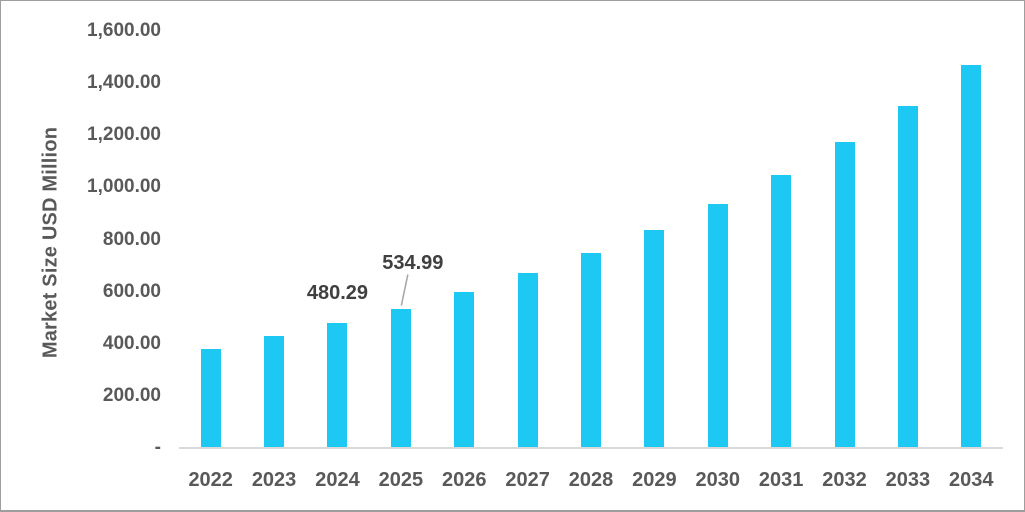 Image resolution: width=1025 pixels, height=512 pixels. I want to click on x-label-2031: 2031, so click(781, 480).